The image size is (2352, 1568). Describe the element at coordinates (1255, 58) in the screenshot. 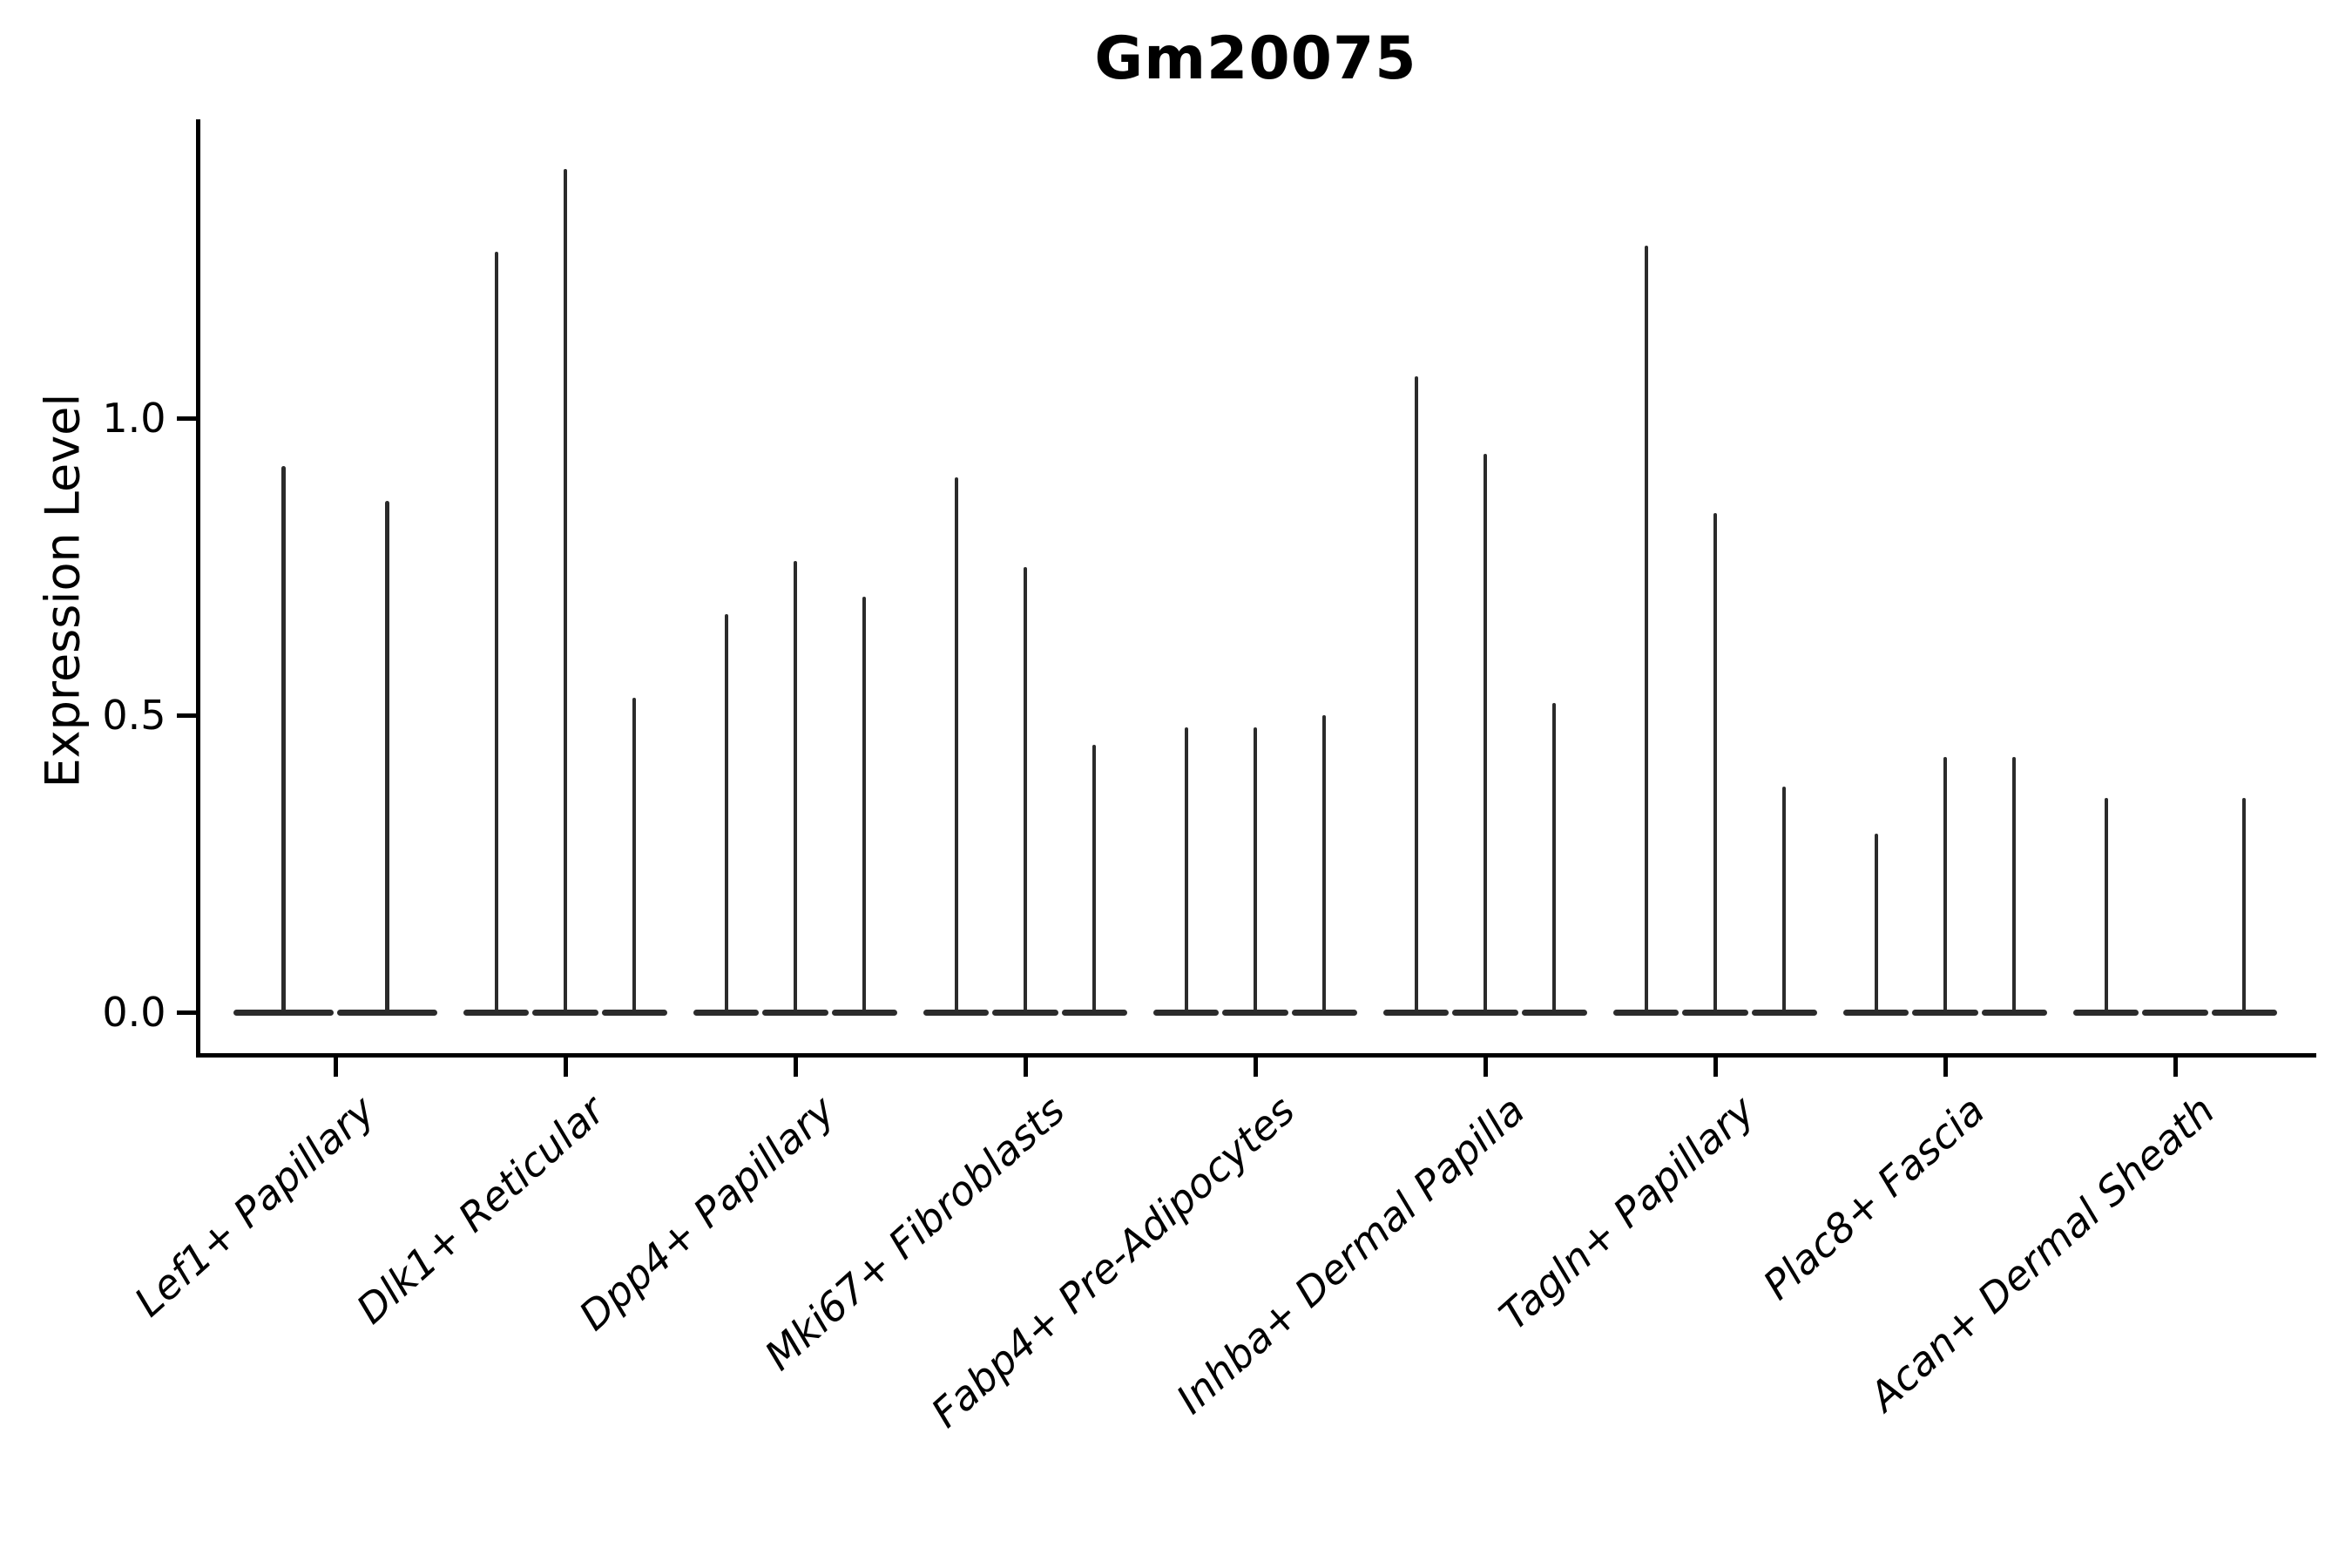

I see `chart-title: Gm20075` at that location.